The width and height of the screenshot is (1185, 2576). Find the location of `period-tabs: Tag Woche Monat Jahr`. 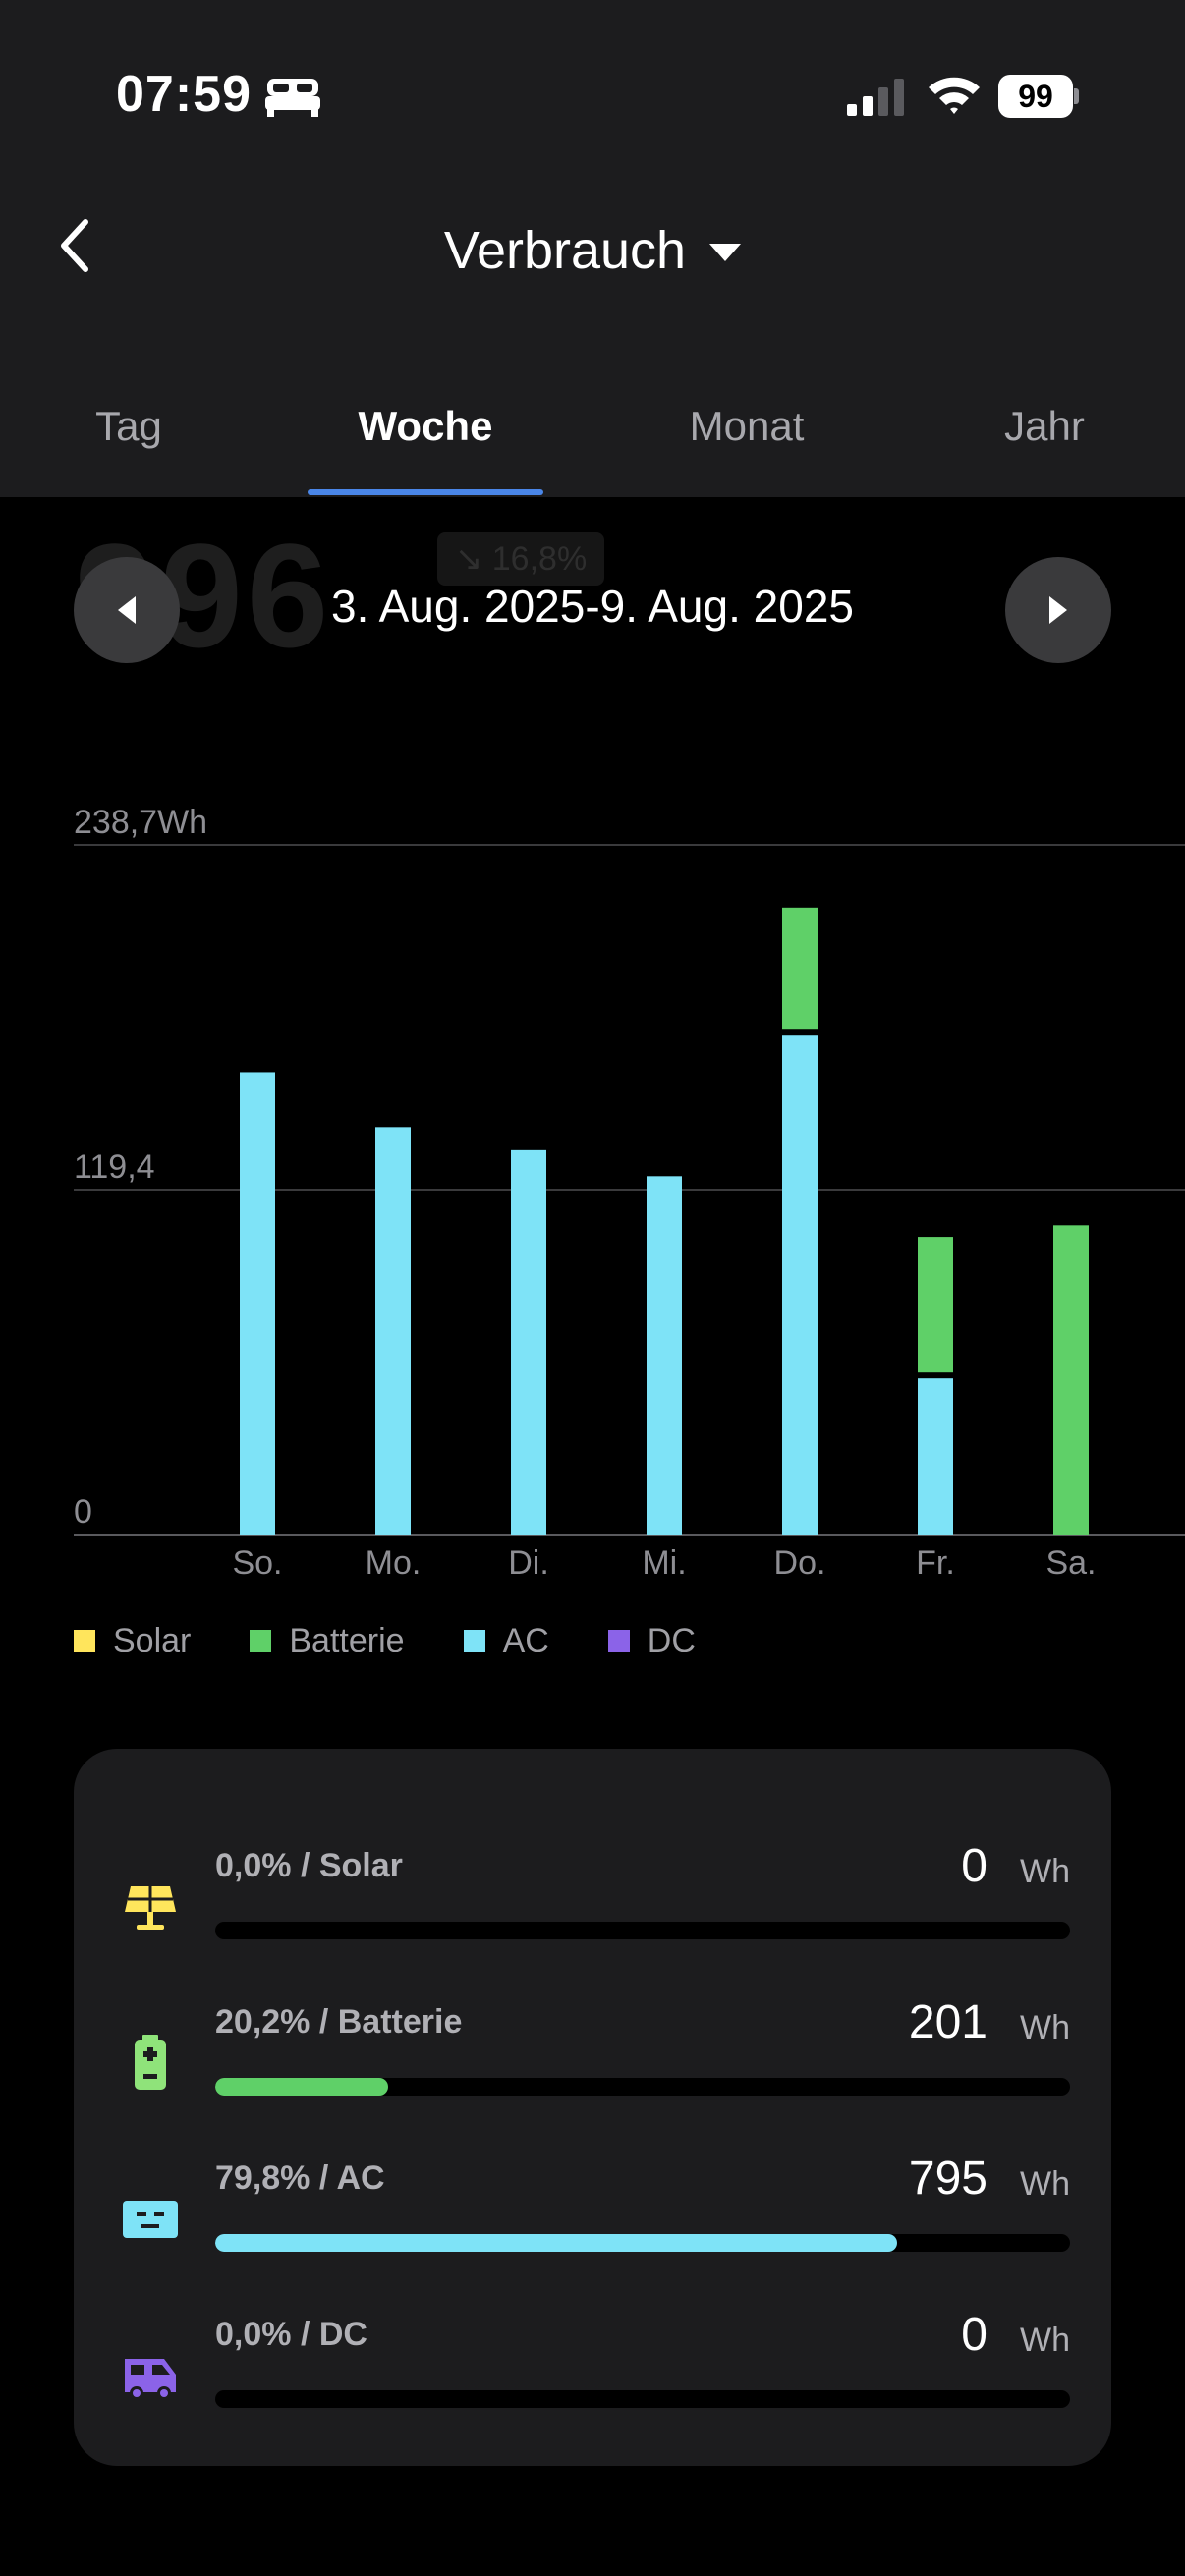

period-tabs: Tag Woche Monat Jahr is located at coordinates (592, 445).